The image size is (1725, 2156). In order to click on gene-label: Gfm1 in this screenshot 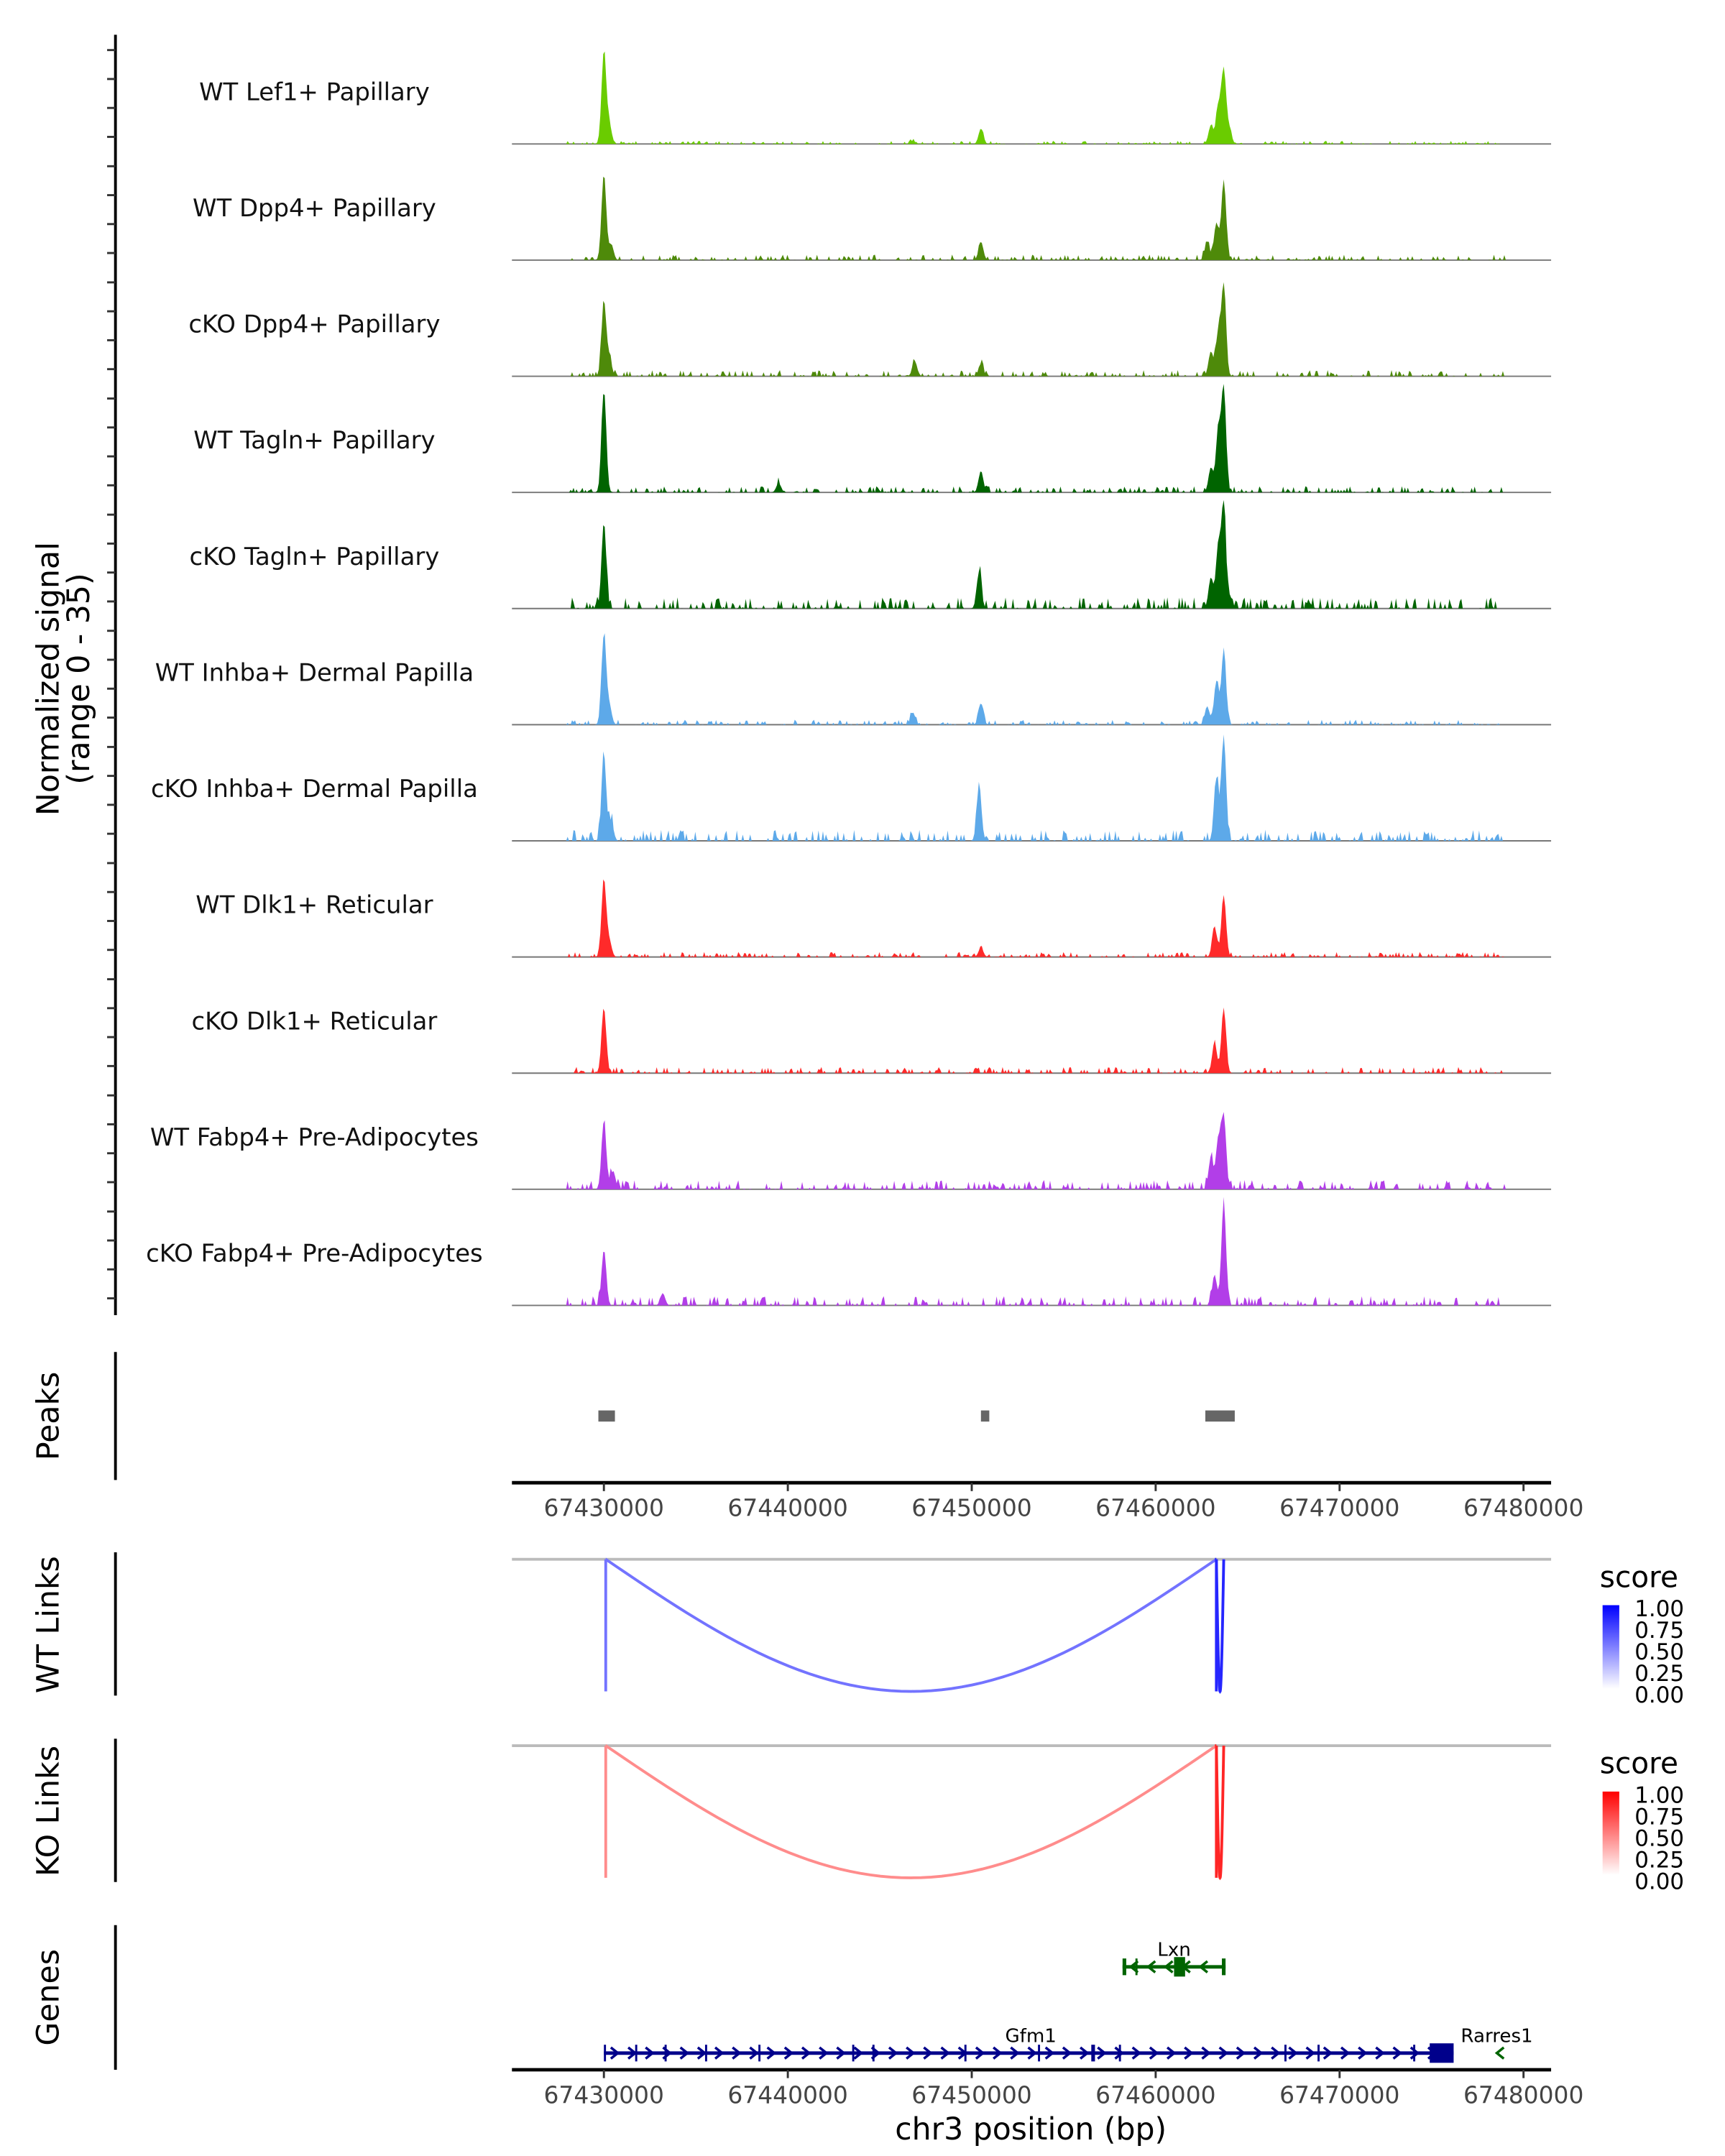, I will do `click(1030, 2036)`.